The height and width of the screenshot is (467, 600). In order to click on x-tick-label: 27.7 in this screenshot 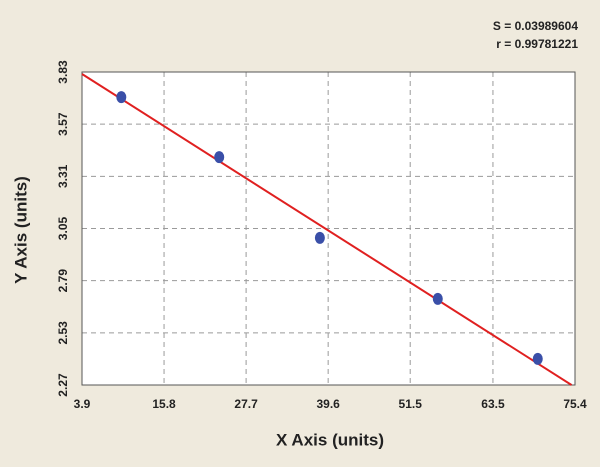, I will do `click(246, 404)`.